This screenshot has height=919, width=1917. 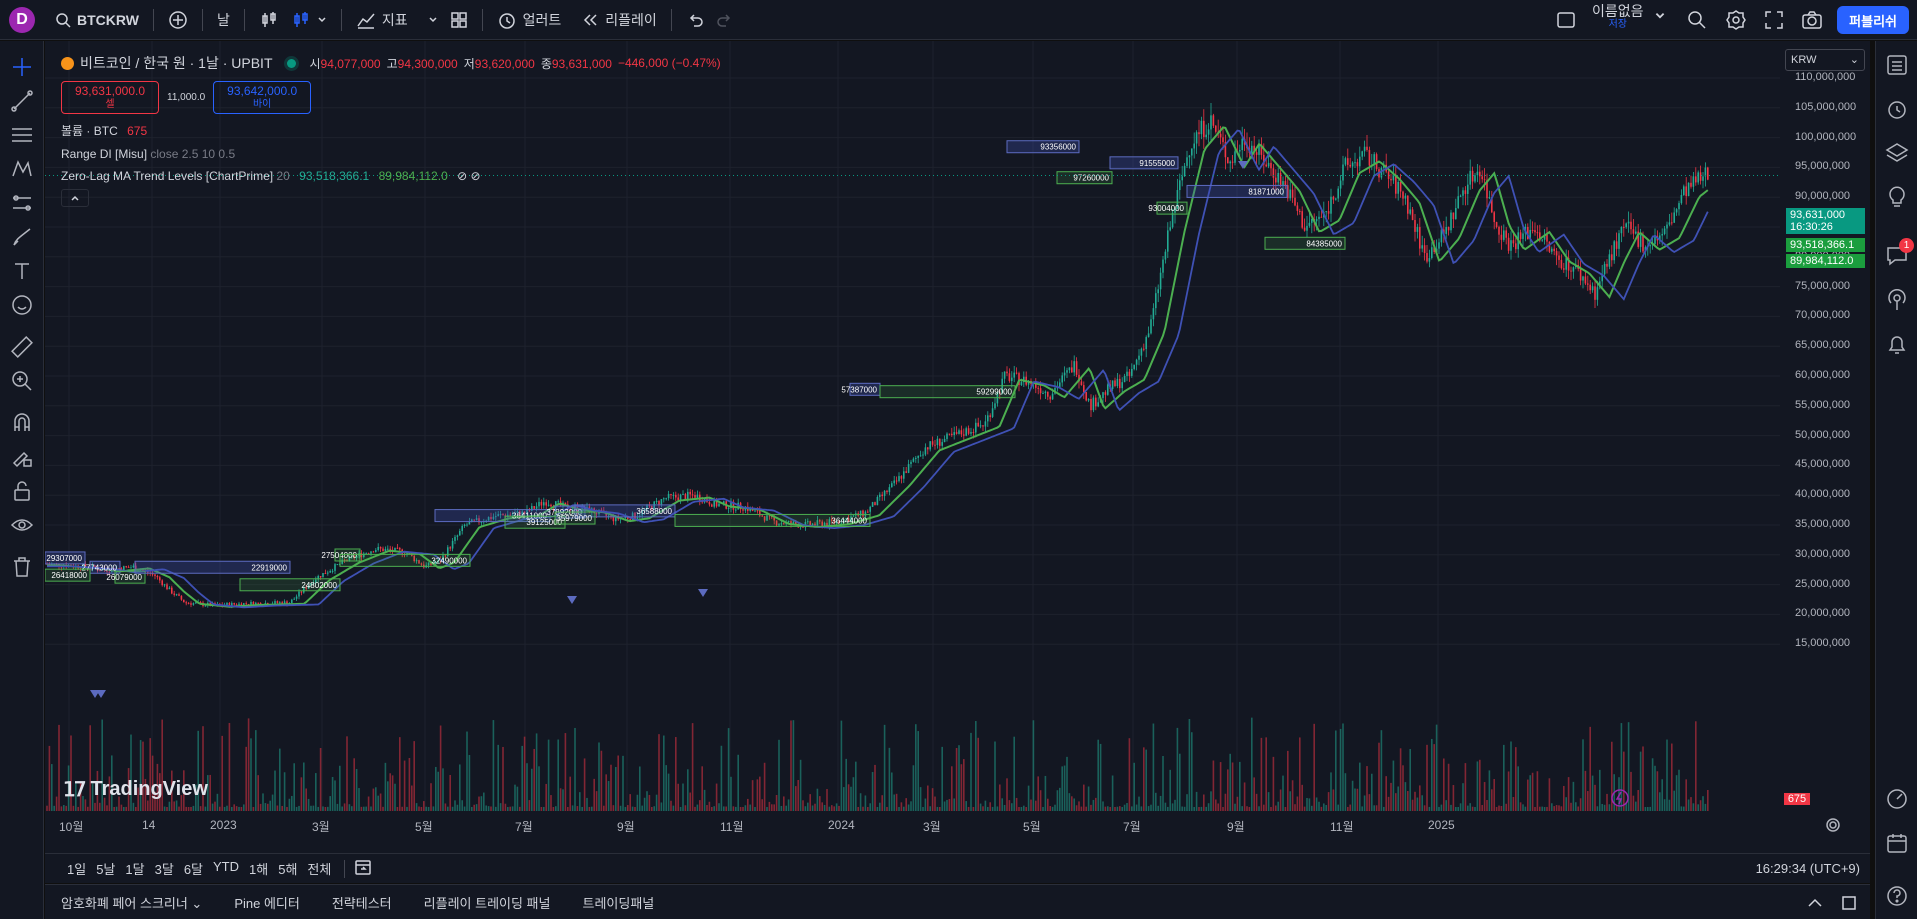 I want to click on quick-search-button, so click(x=1697, y=21).